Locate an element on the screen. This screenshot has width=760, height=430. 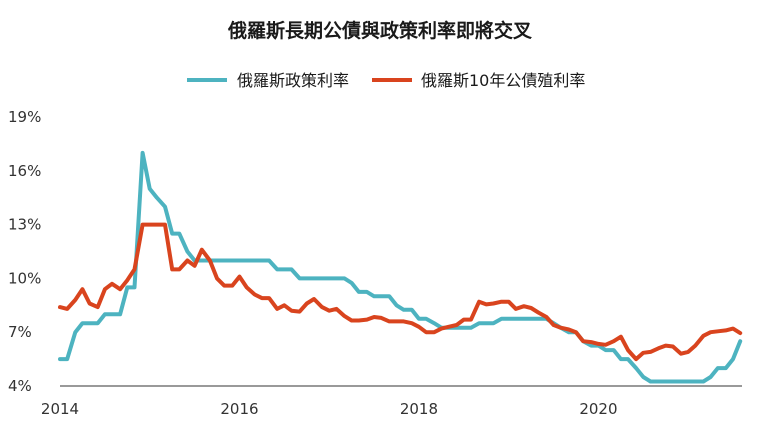
x-axis-ticks: 2014 2016 2018 2020 is located at coordinates (329, 409).